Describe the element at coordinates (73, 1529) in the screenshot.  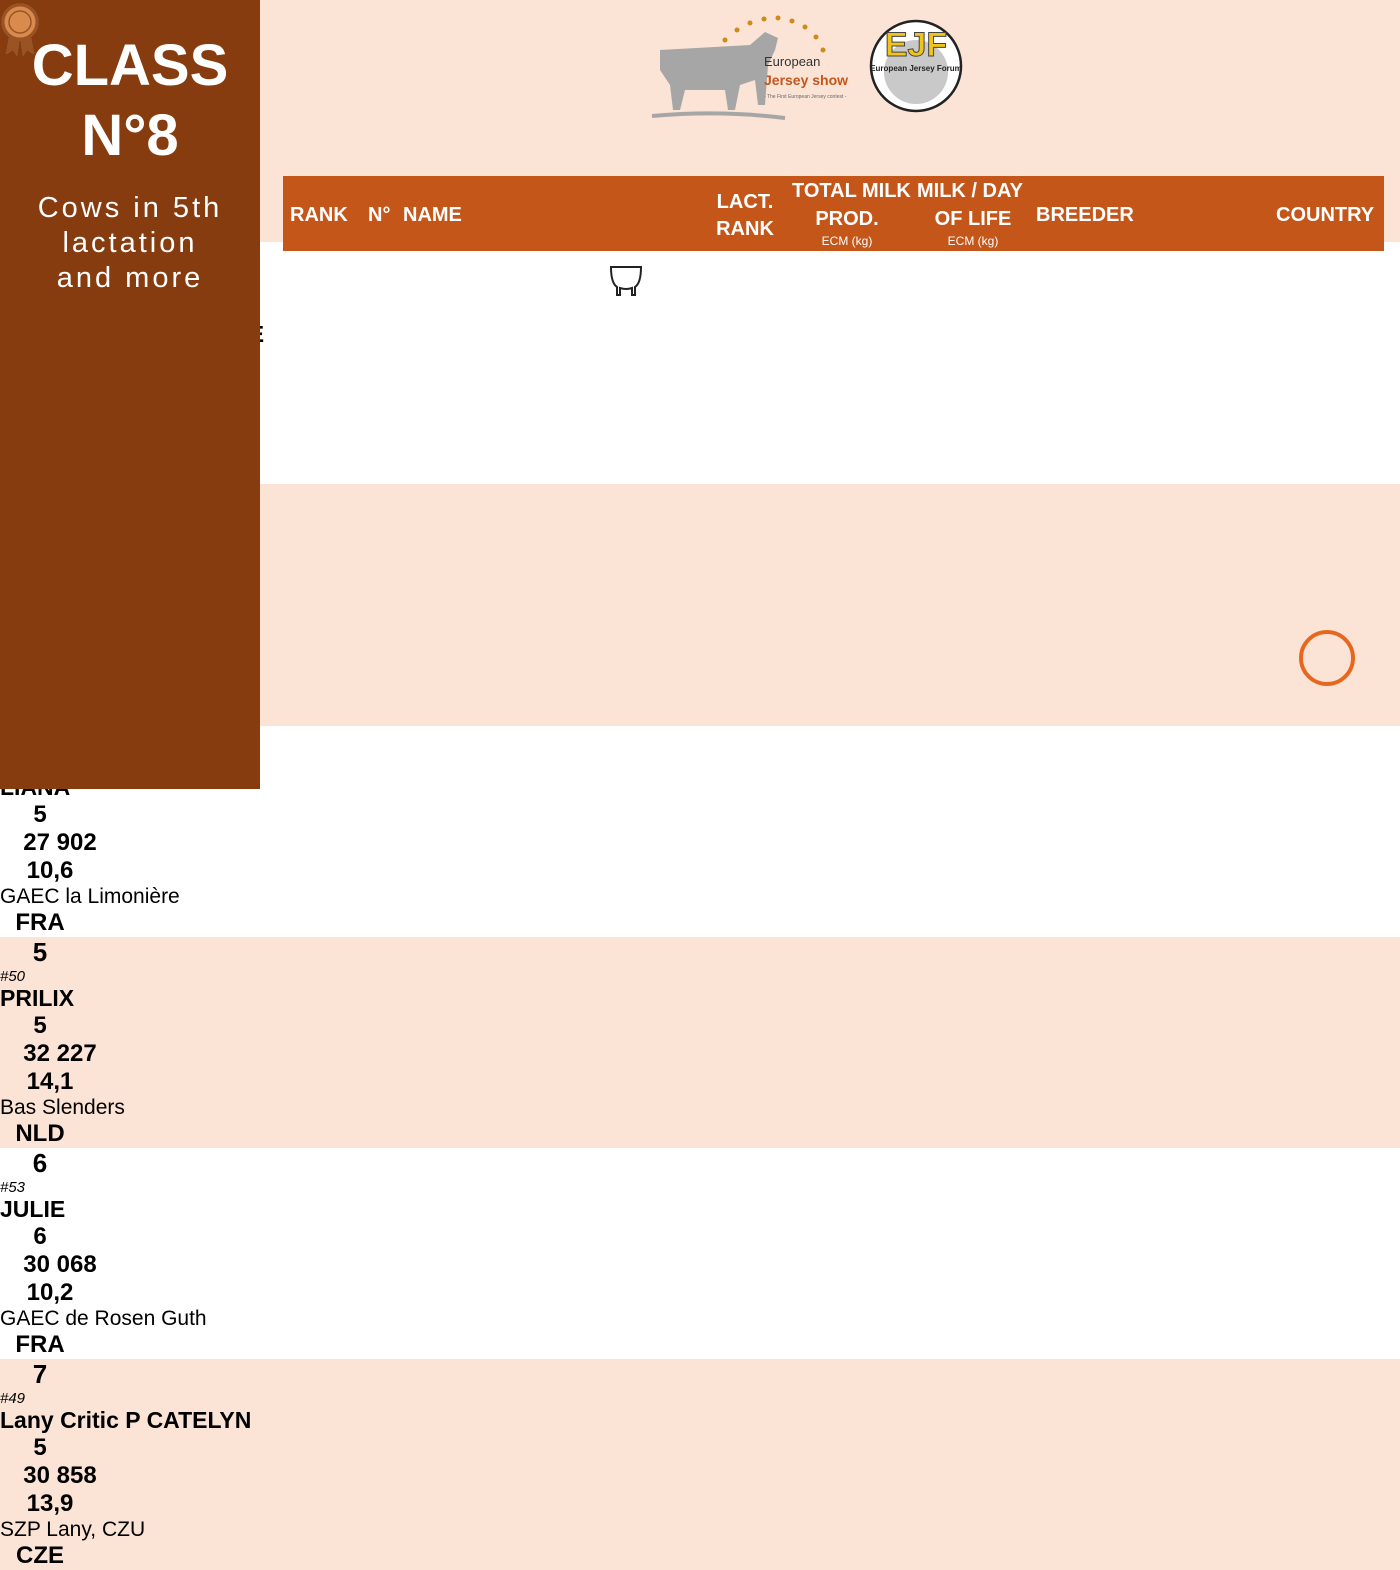
I see `breeder: SZP Lany, CZU` at that location.